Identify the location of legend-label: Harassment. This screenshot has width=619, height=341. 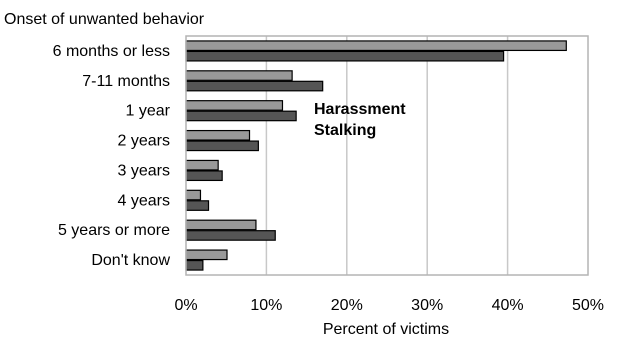
(360, 109).